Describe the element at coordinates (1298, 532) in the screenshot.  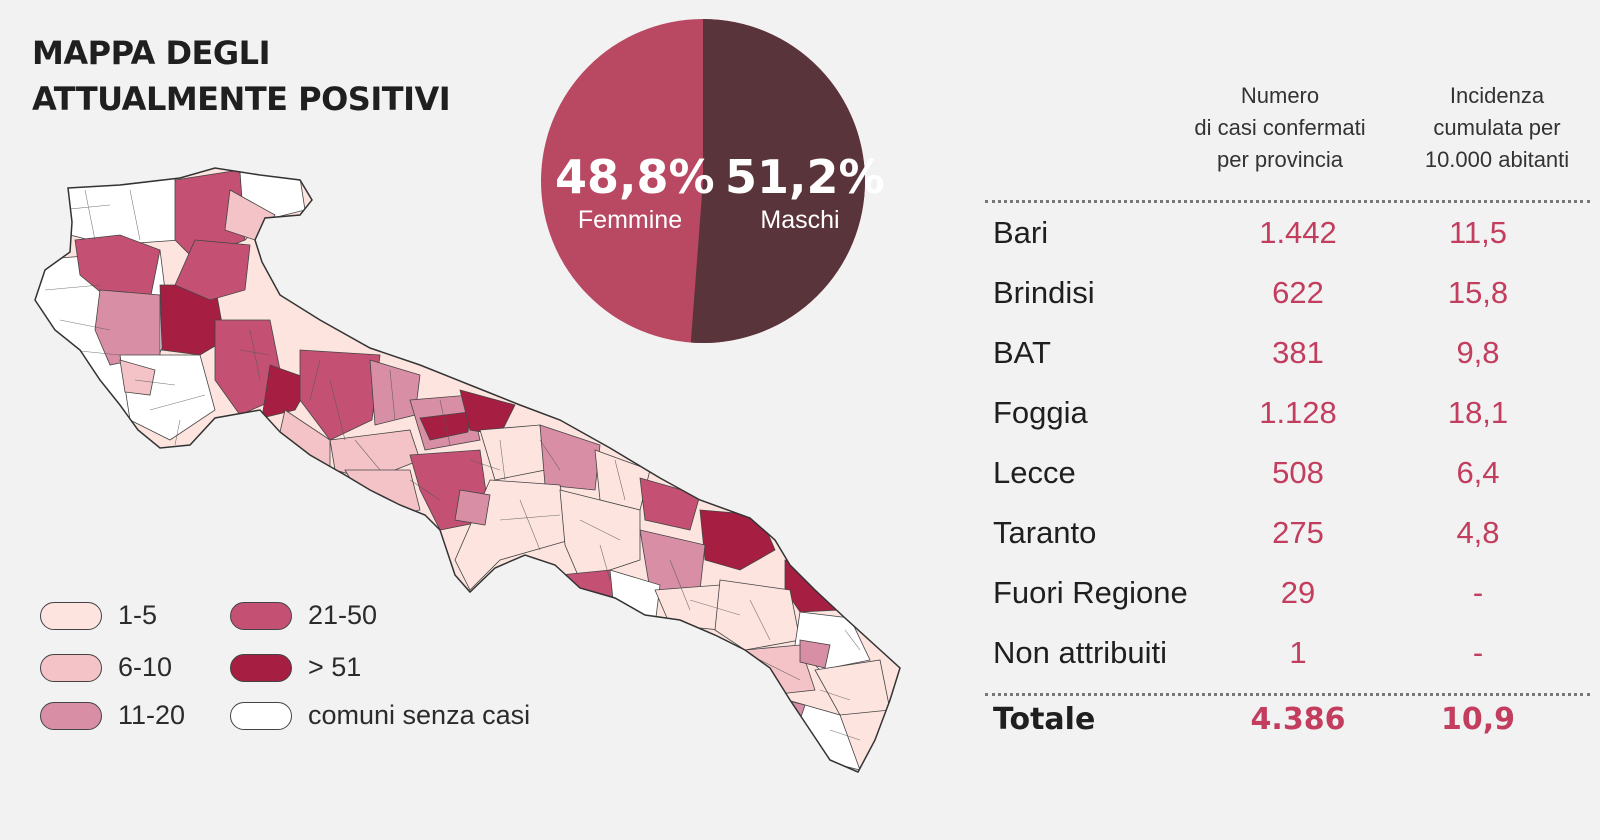
I see `case-count: 275` at that location.